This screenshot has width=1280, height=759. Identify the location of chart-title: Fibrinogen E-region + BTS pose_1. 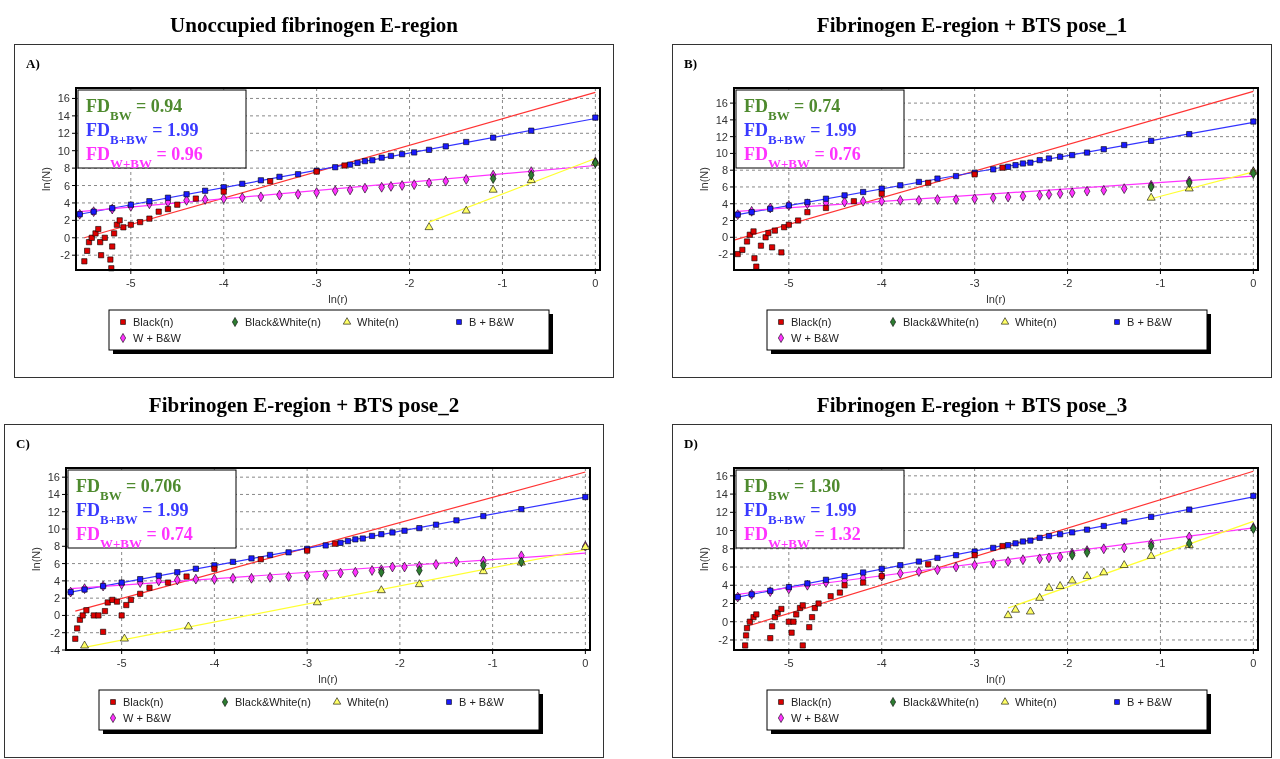
(972, 25).